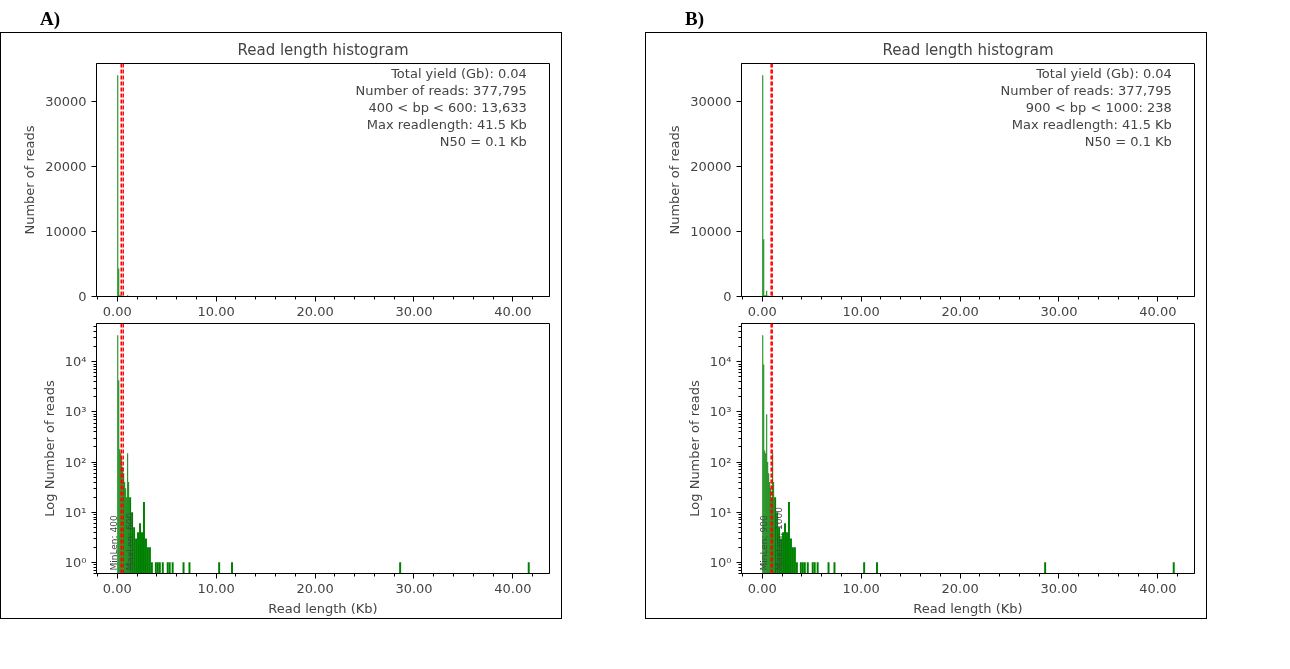  Describe the element at coordinates (114, 543) in the screenshot. I see `ref-line-label: MinLen: 400` at that location.